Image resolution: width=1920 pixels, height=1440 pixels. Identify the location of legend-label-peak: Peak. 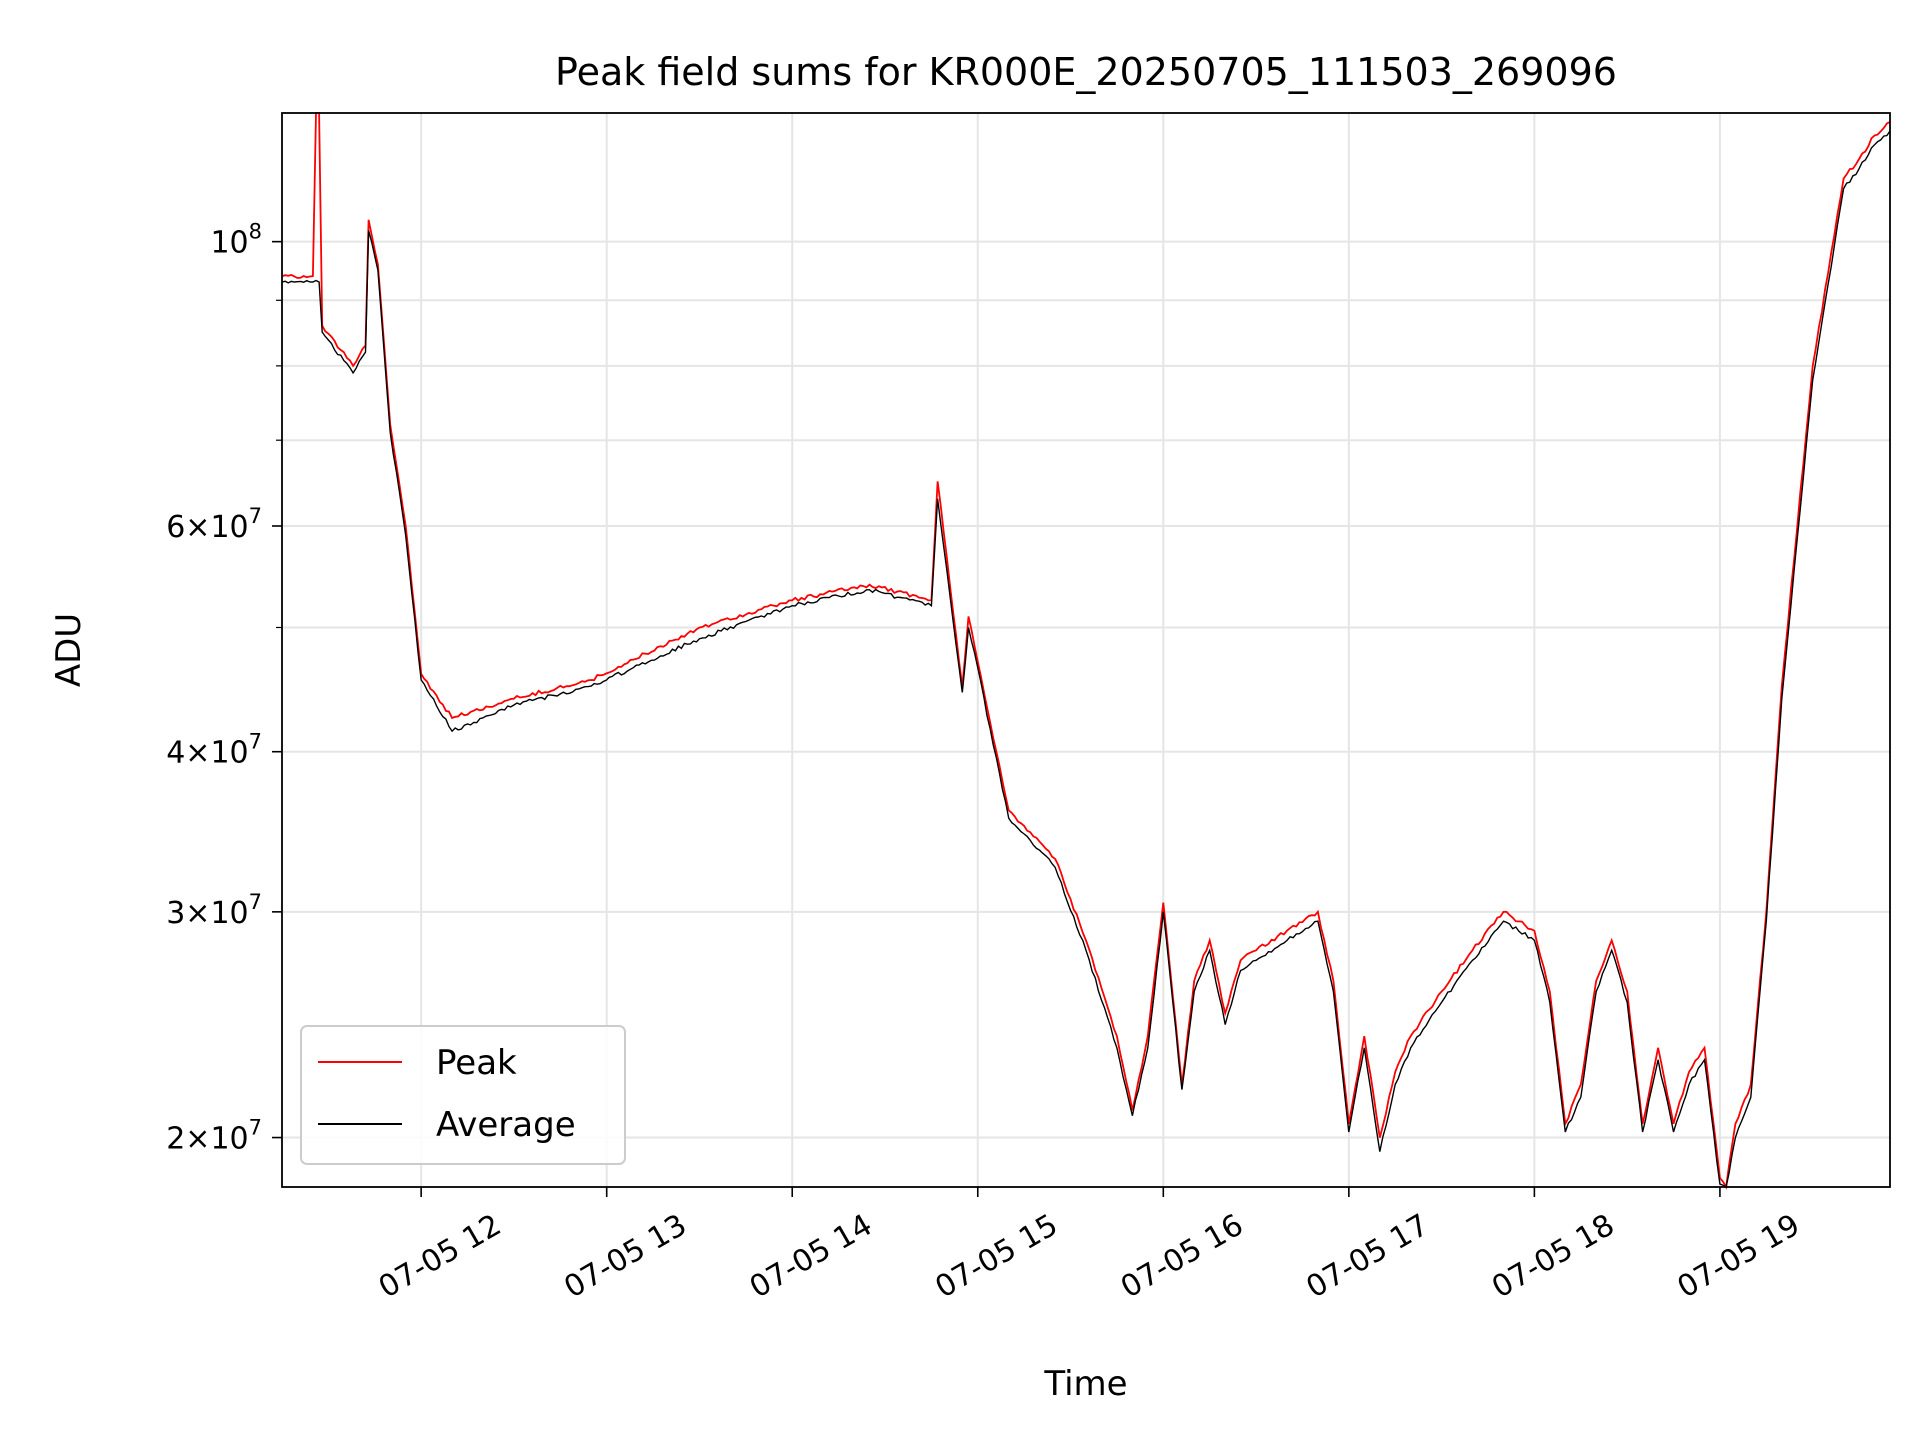
(476, 1063).